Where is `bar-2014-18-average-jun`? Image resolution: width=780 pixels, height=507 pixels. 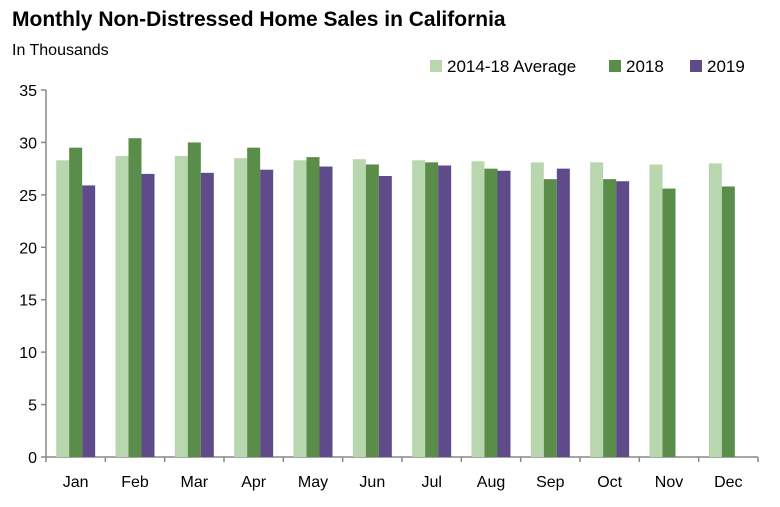 bar-2014-18-average-jun is located at coordinates (359, 308).